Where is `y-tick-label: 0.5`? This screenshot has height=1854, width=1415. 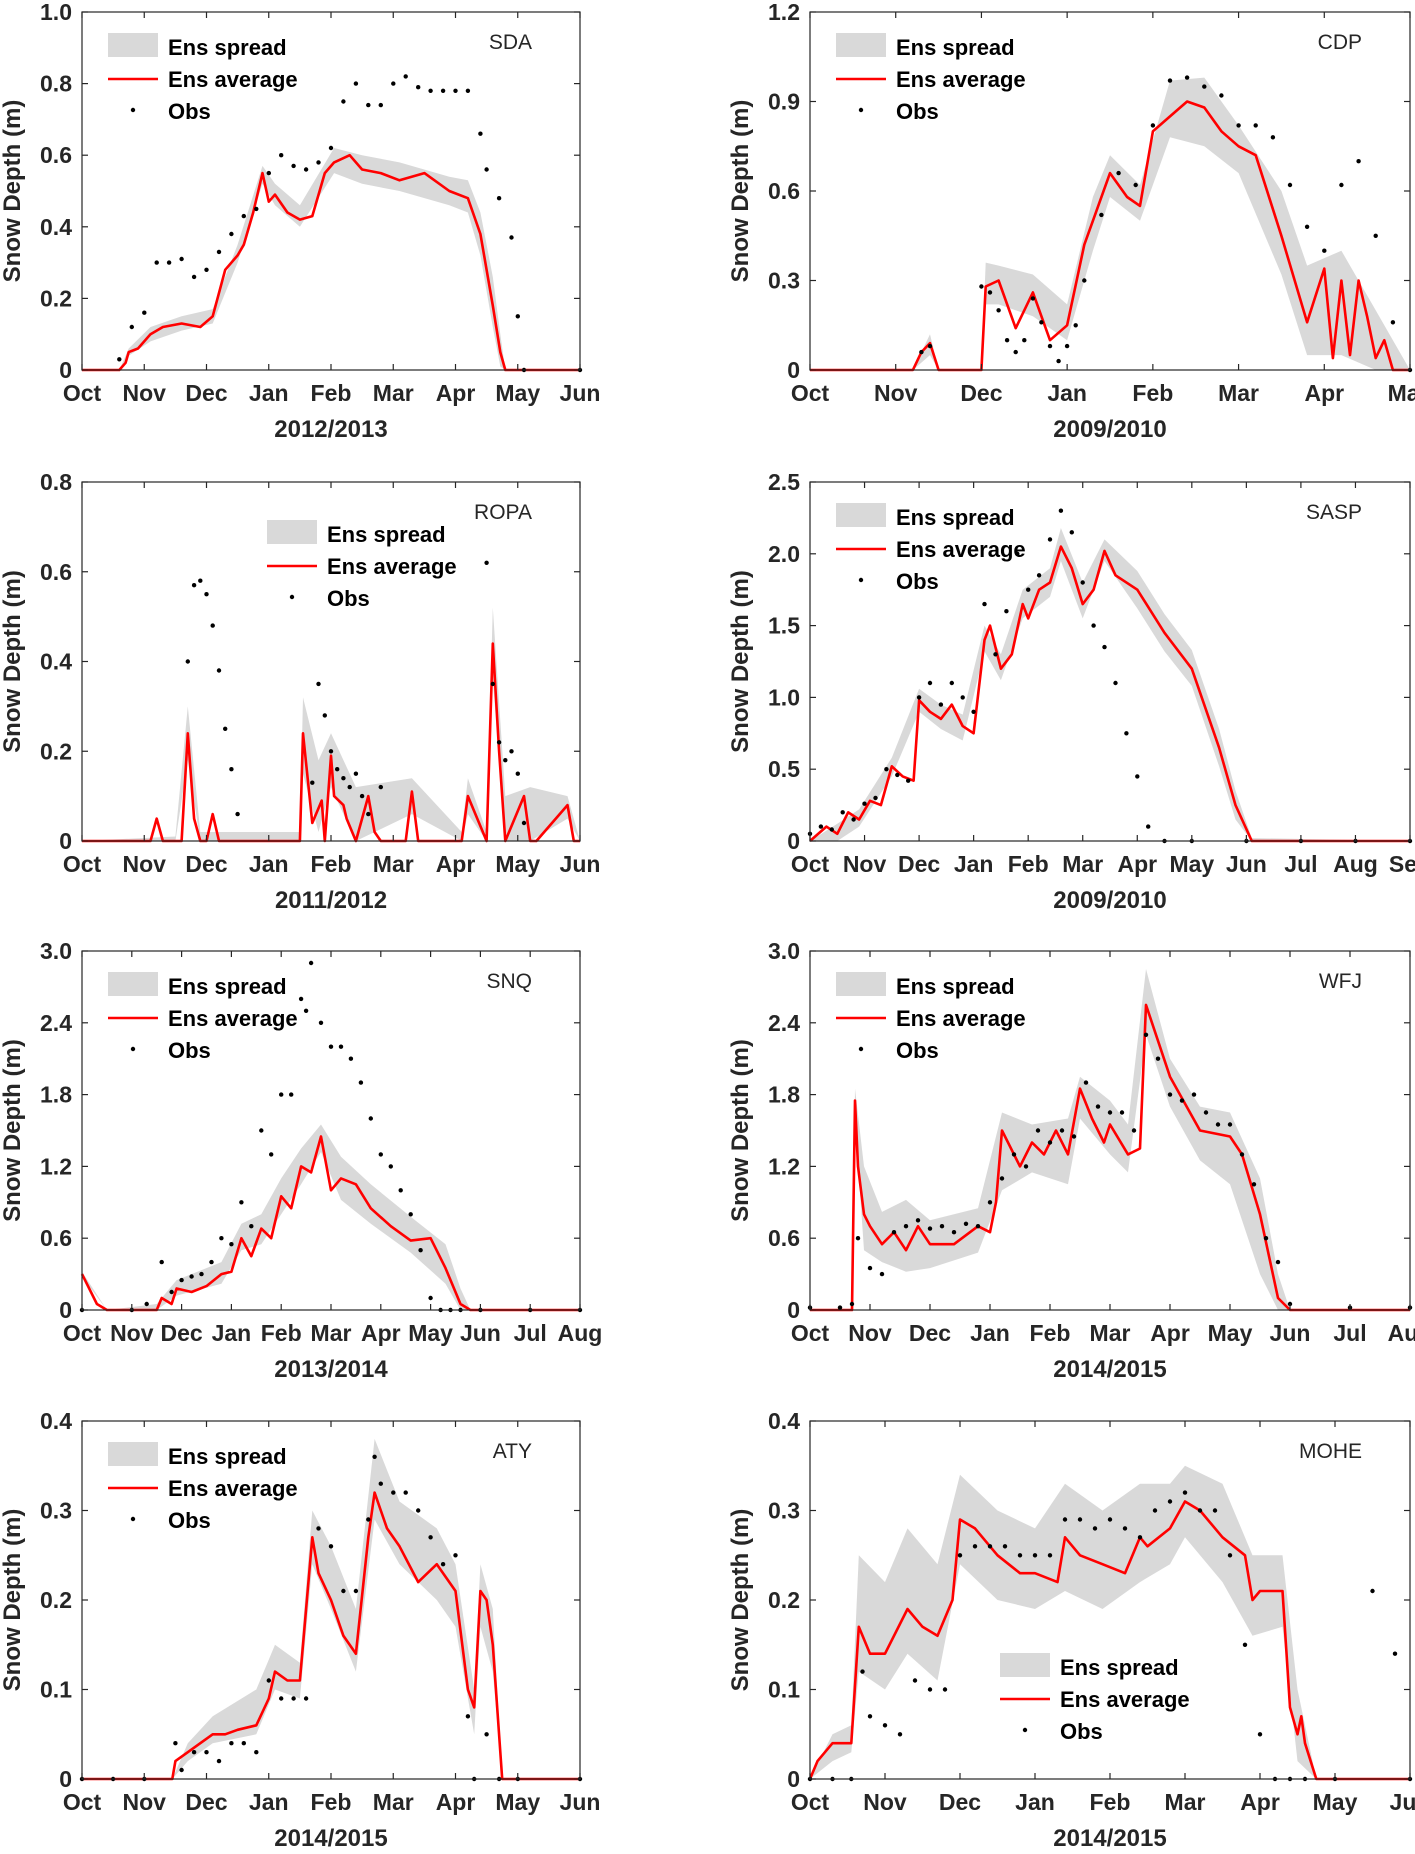
y-tick-label: 0.5 is located at coordinates (784, 769).